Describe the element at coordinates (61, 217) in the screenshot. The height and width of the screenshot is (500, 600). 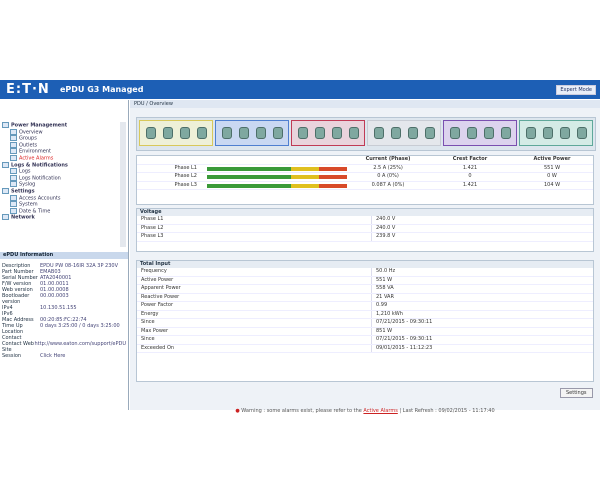
I see `menu-item: Network` at that location.